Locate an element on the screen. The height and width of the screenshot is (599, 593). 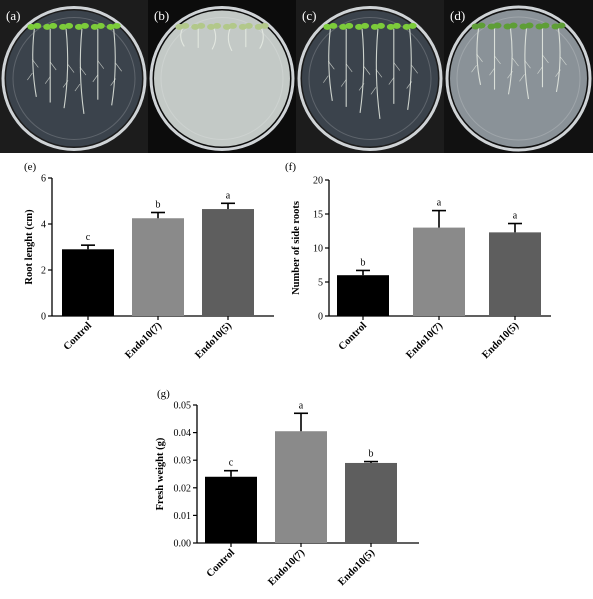
y-axis-label: Number of side roots is located at coordinates (296, 248).